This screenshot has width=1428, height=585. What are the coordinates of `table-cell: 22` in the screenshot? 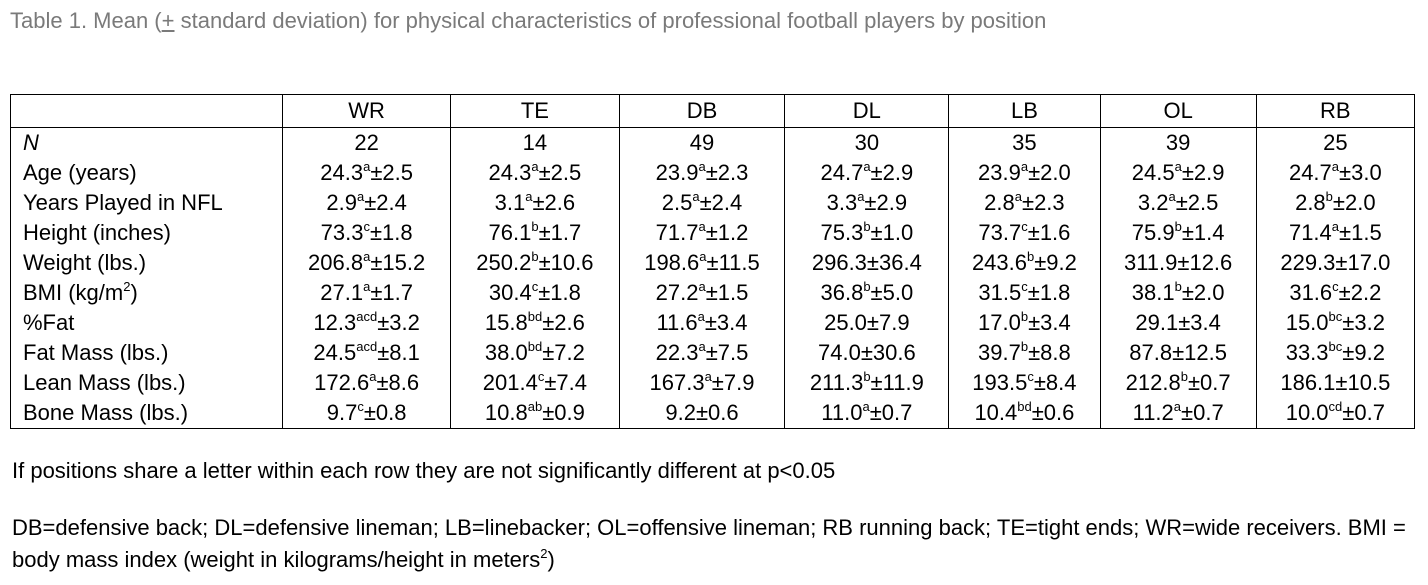 It's located at (366, 142).